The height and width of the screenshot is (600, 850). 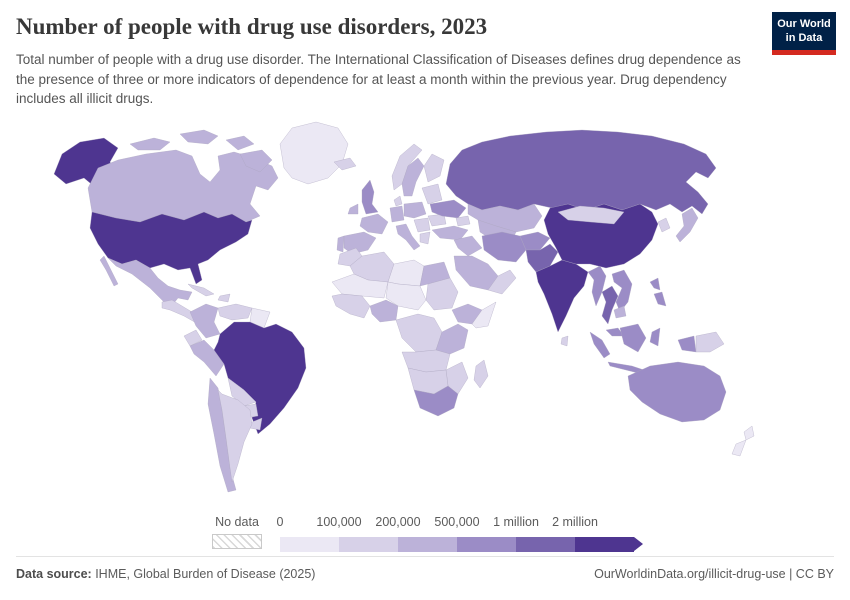 I want to click on country-iceland, so click(x=345, y=164).